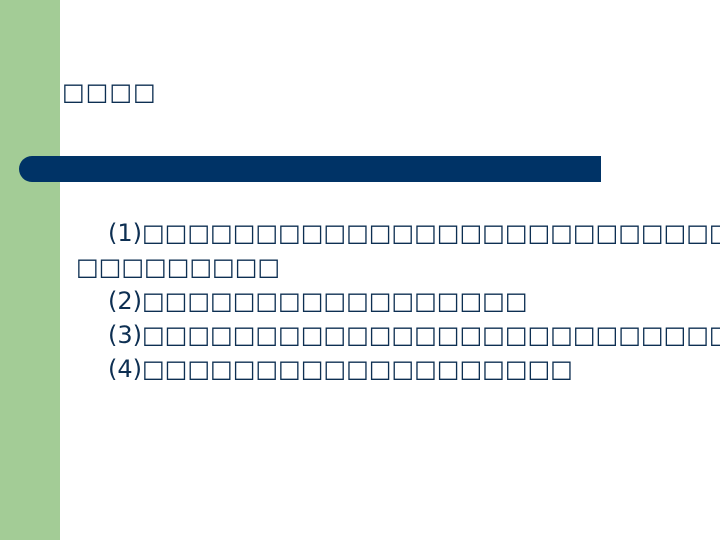 Image resolution: width=720 pixels, height=540 pixels. I want to click on list-item: (2)□□□□□□□□□□□□□□□□□, so click(376, 301).